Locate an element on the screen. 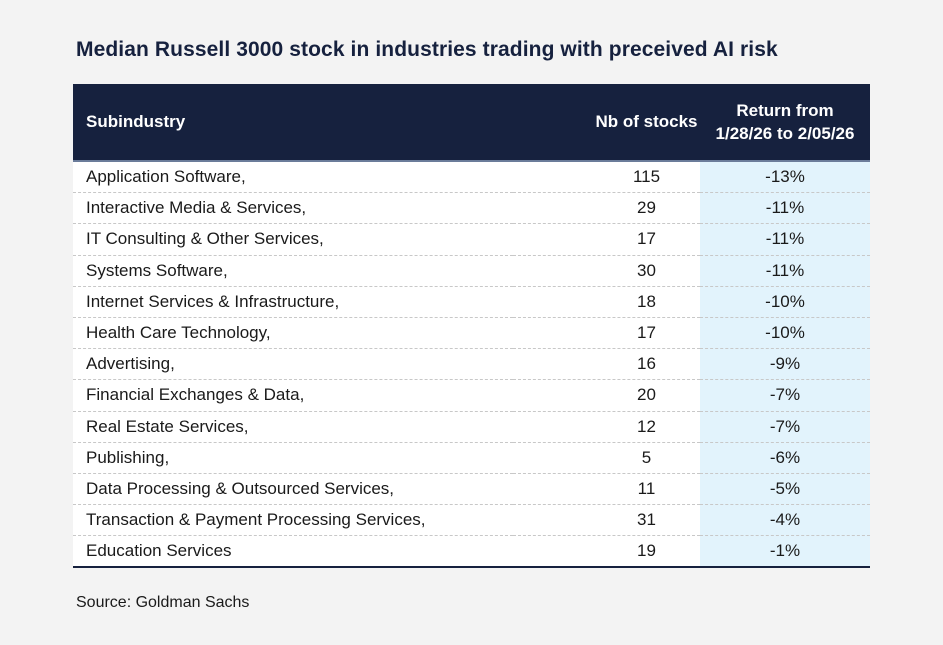  cell-nb-stocks: 11 is located at coordinates (606, 489).